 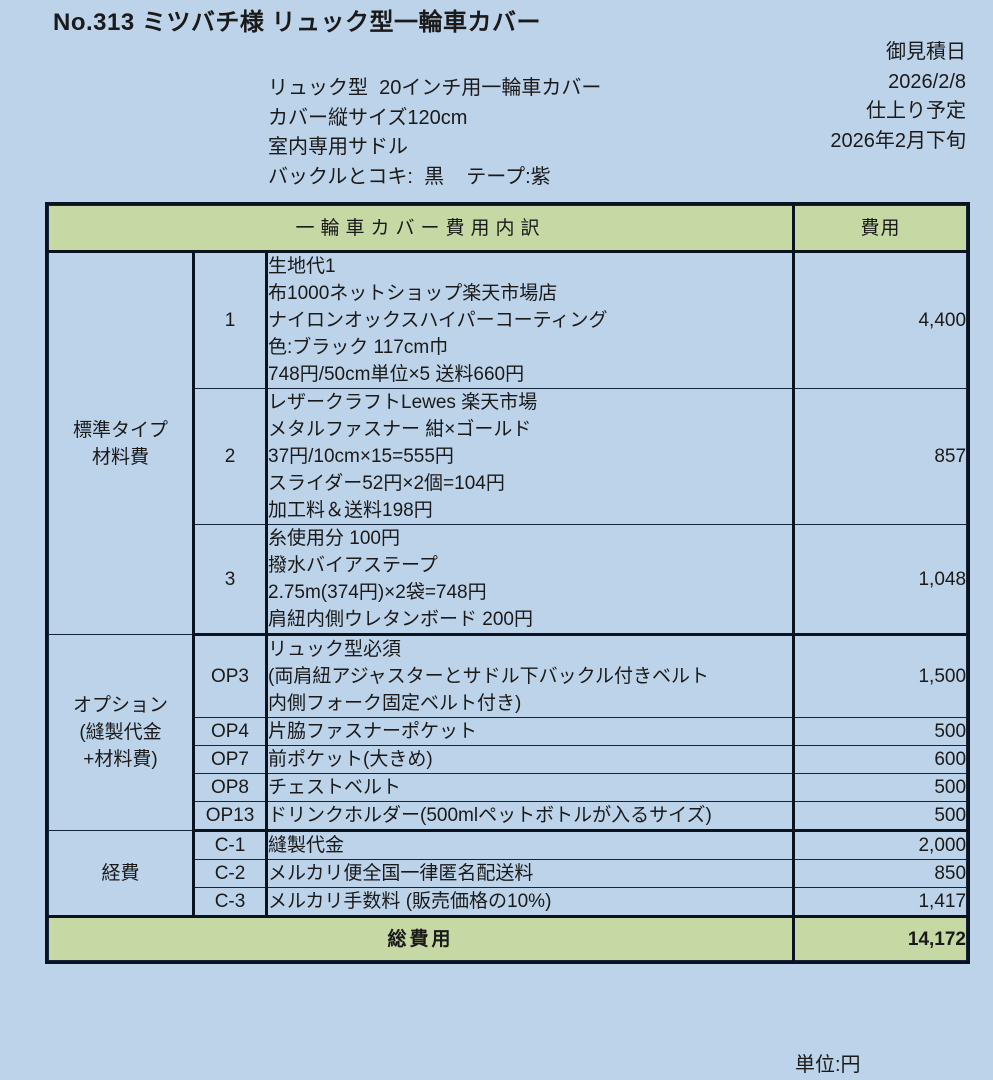 I want to click on group-label-standard-material: 標準タイプ 材料費, so click(x=121, y=443).